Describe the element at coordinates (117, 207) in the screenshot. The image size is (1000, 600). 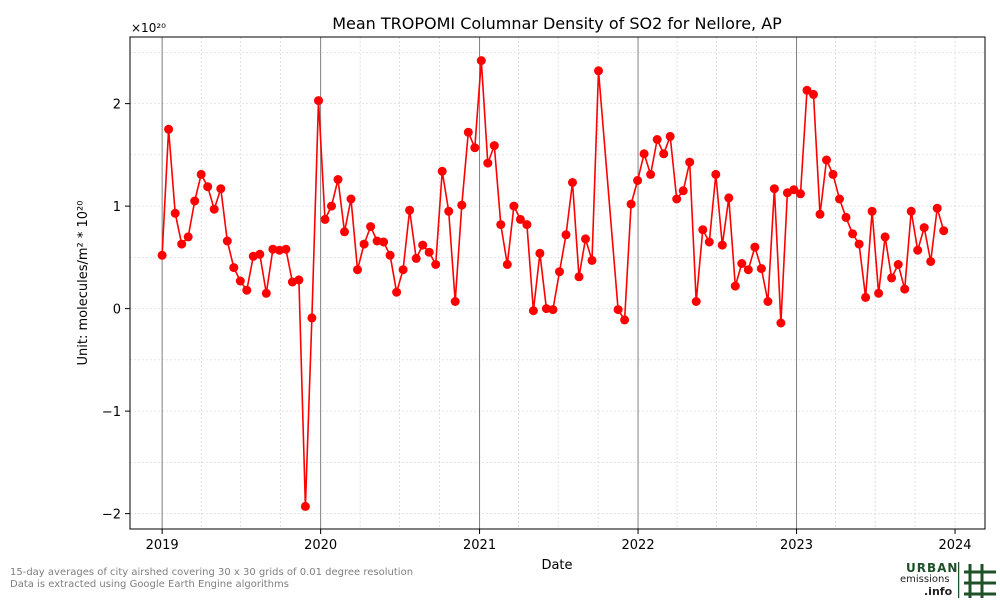
I see `y-tick-label: 1` at that location.